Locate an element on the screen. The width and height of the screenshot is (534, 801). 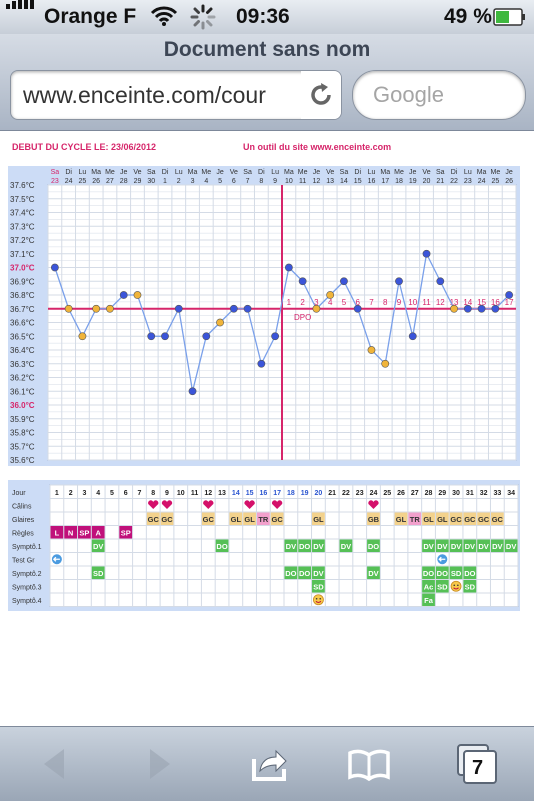
dpo-number: 1 is located at coordinates (289, 302).